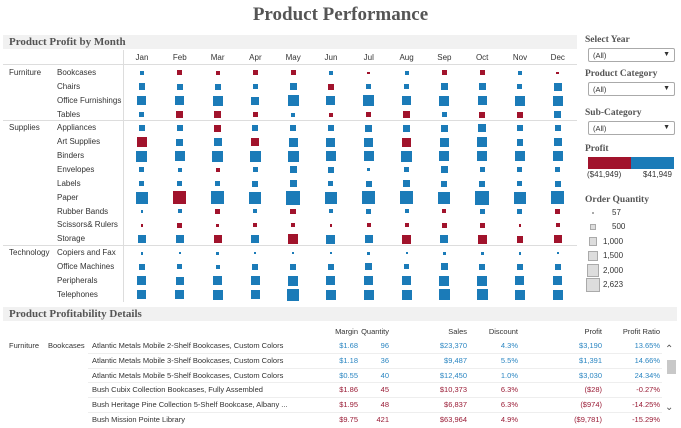 This screenshot has width=681, height=428. I want to click on category-dropdown: (All) ▼, so click(631, 89).